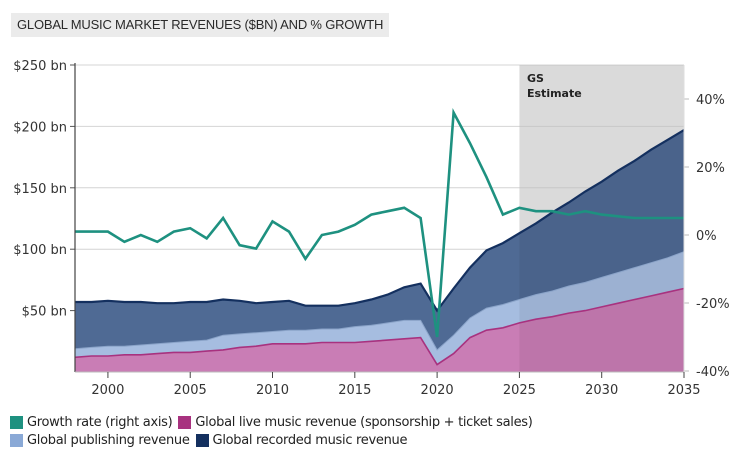 The width and height of the screenshot is (748, 453). I want to click on annotation-line1: GS, so click(535, 78).